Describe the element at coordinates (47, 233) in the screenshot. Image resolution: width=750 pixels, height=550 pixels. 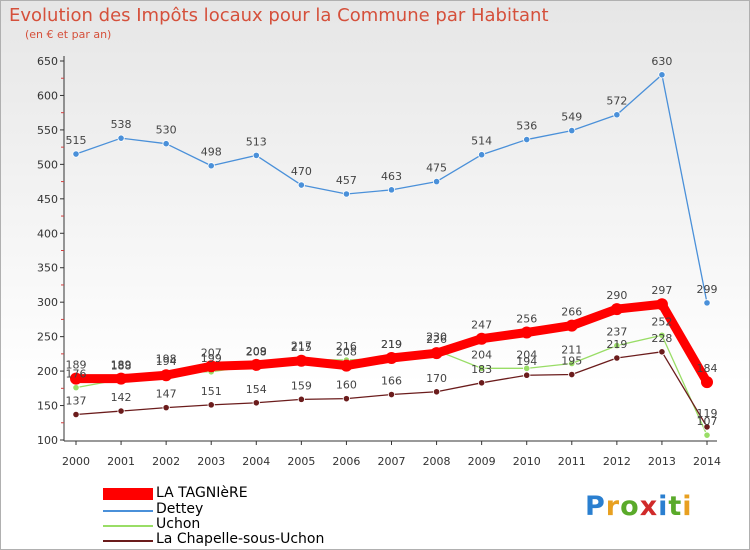
I see `y-tick-label: 400` at that location.